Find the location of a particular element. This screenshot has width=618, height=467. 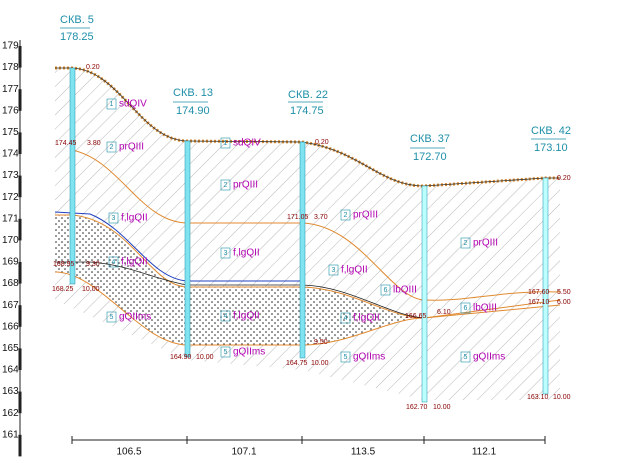

distance-label: 112.1 is located at coordinates (484, 452).